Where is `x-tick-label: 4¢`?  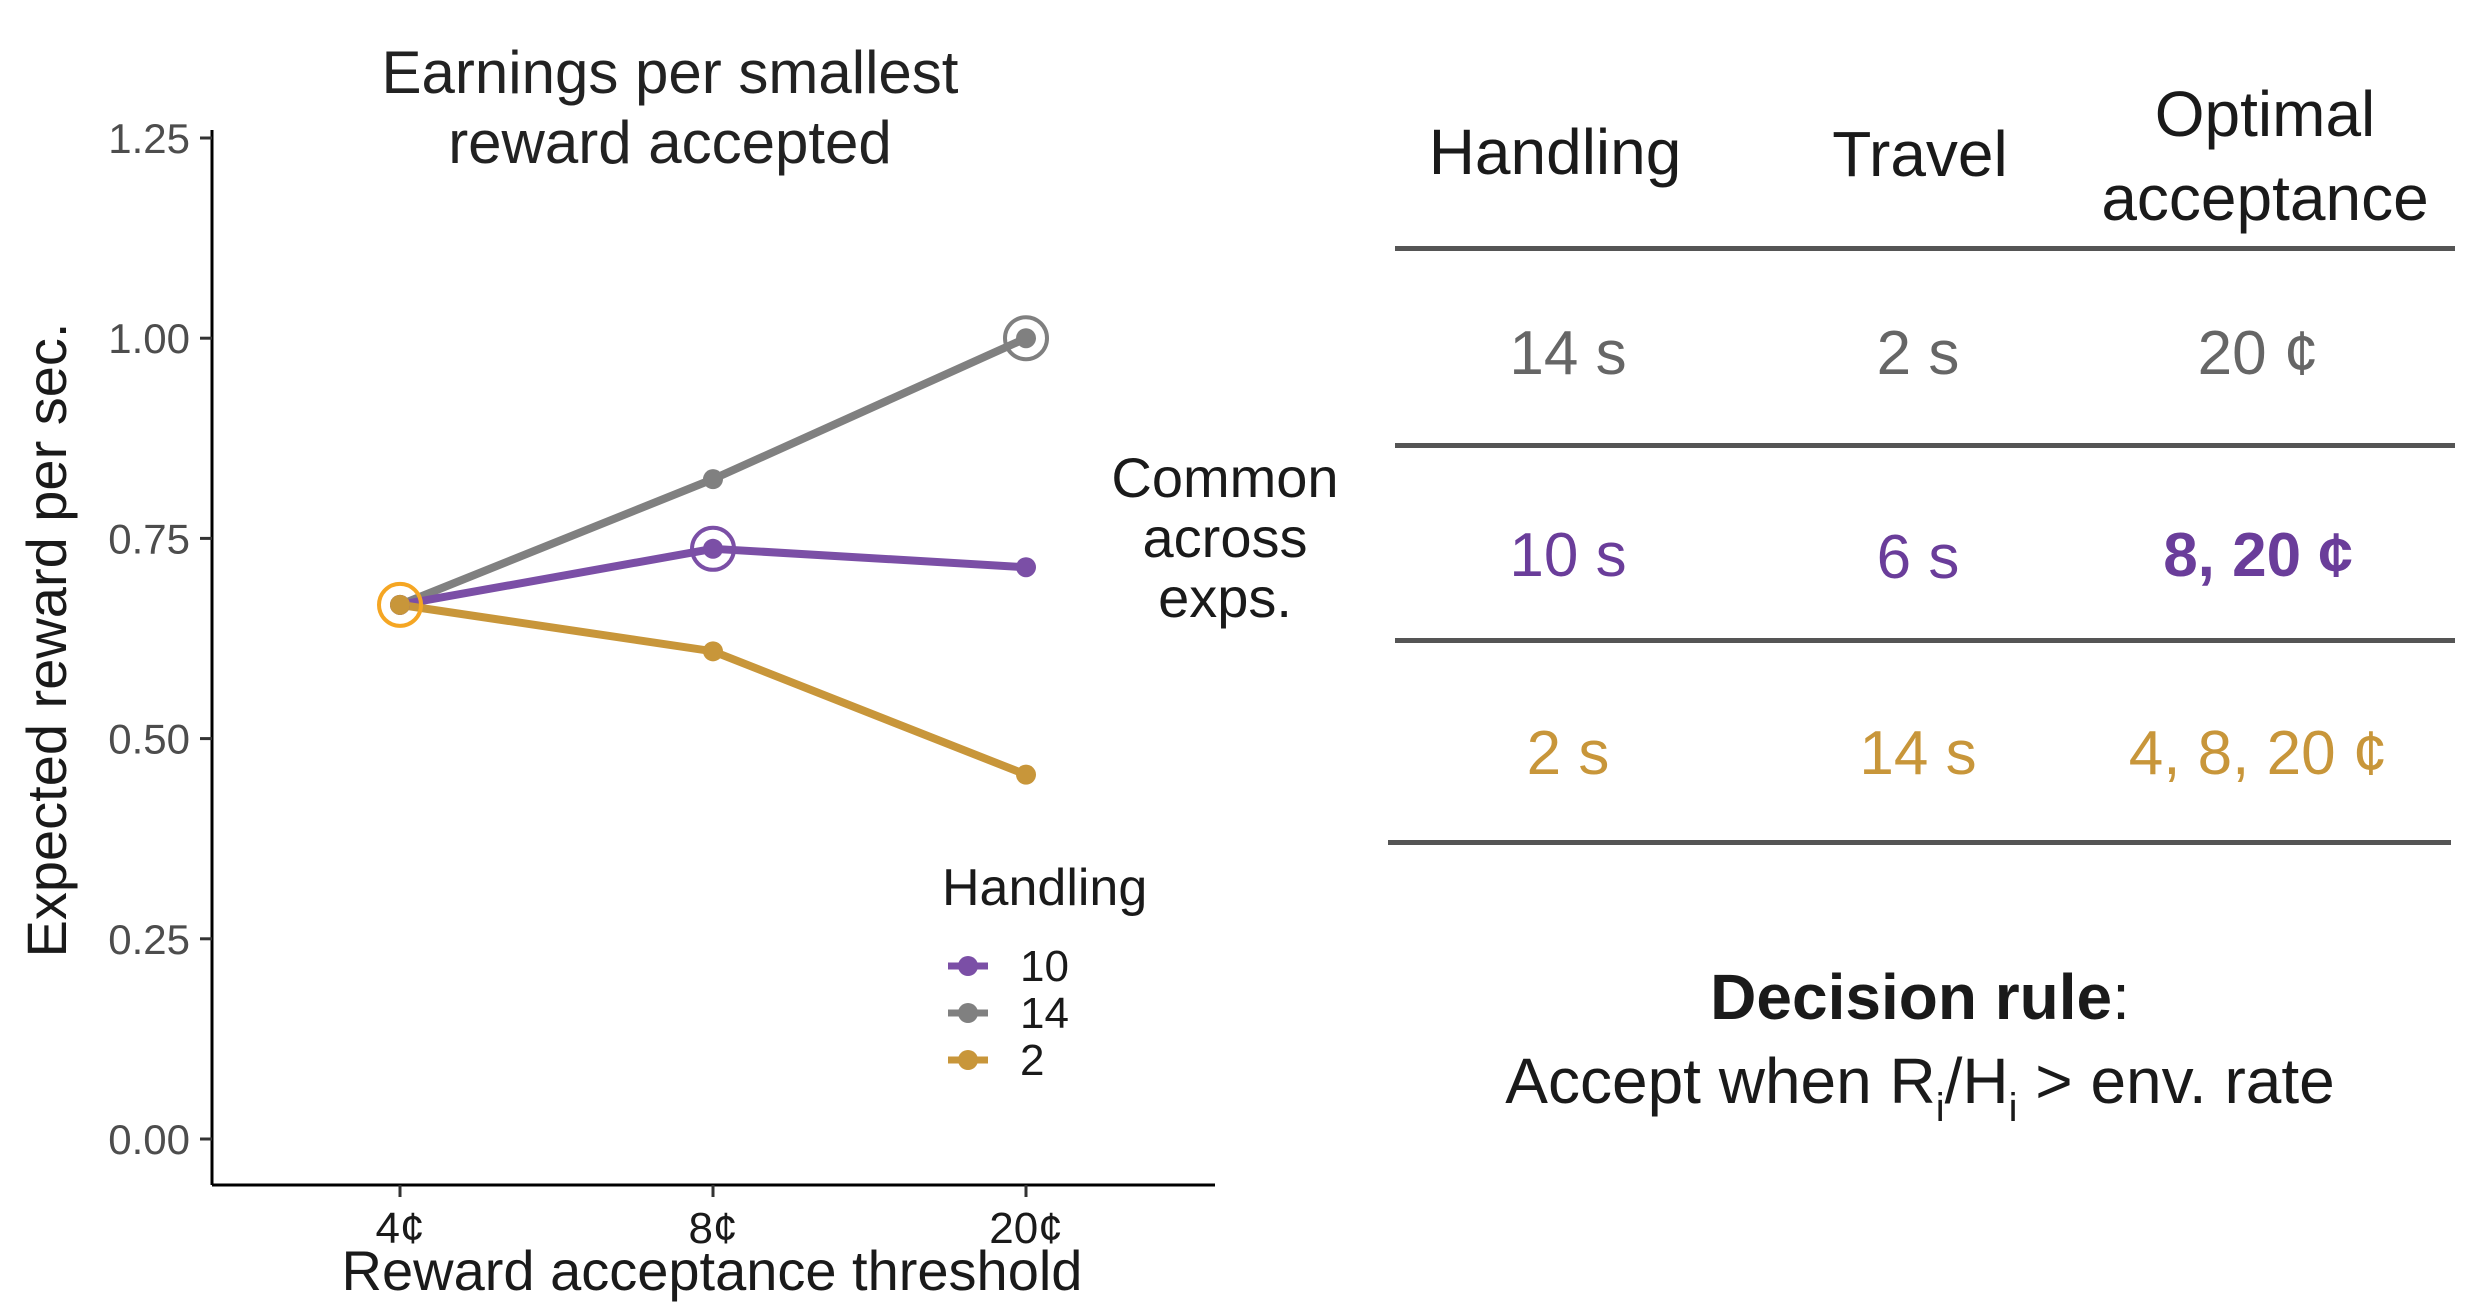
x-tick-label: 4¢ is located at coordinates (400, 1228).